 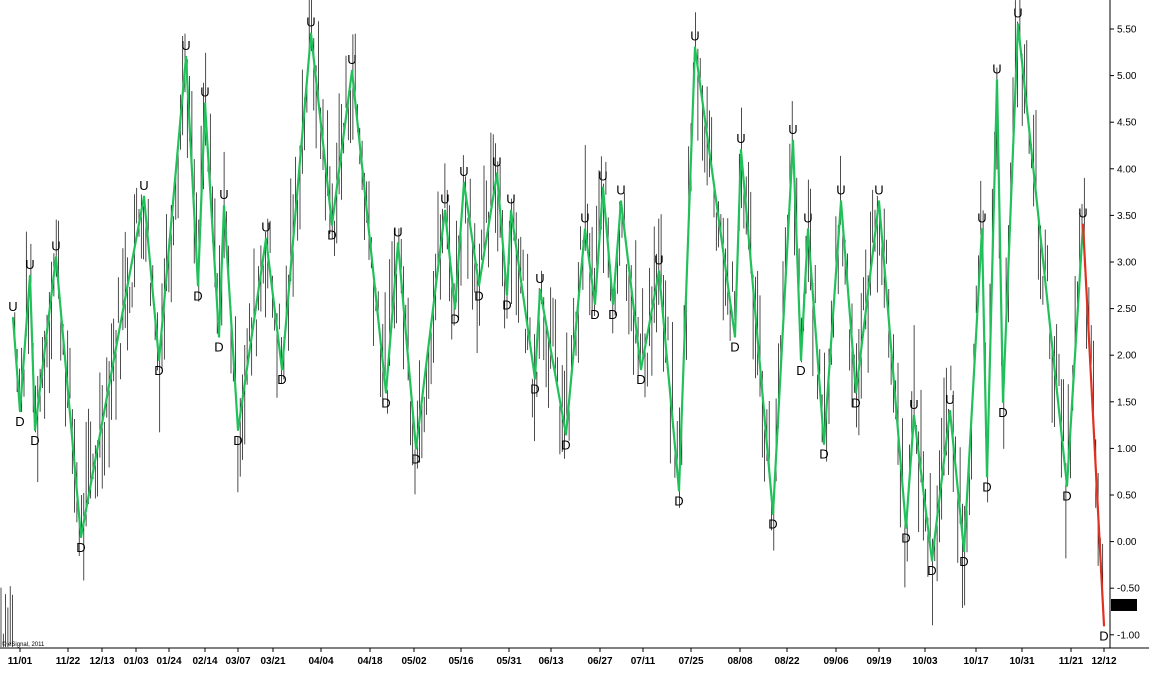 I want to click on y-tick-label: -0.50, so click(x=1128, y=589).